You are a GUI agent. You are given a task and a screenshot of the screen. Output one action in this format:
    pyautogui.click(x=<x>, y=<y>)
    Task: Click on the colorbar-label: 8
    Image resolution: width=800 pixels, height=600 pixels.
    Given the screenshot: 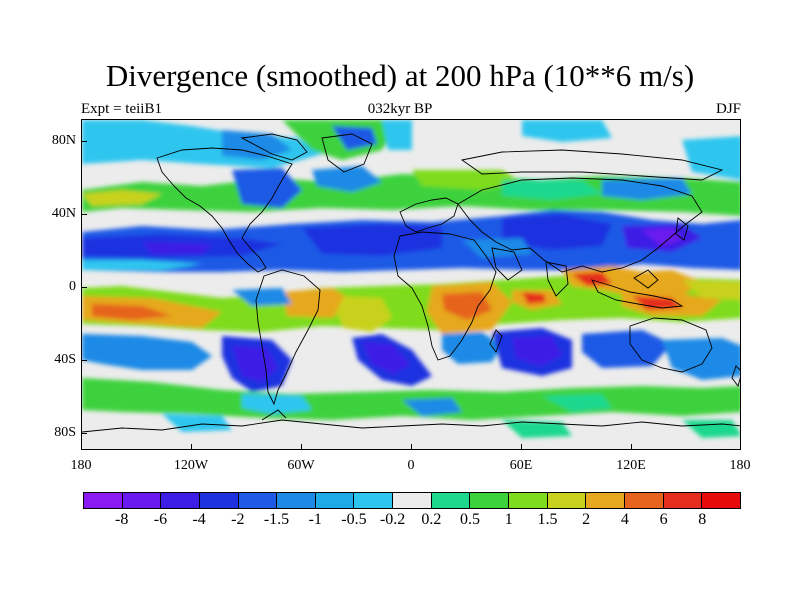 What is the action you would take?
    pyautogui.click(x=702, y=519)
    